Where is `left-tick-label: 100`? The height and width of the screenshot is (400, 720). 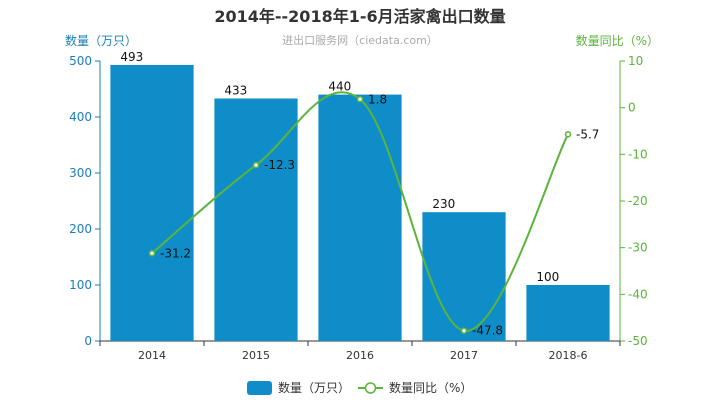
left-tick-label: 100 is located at coordinates (80, 285).